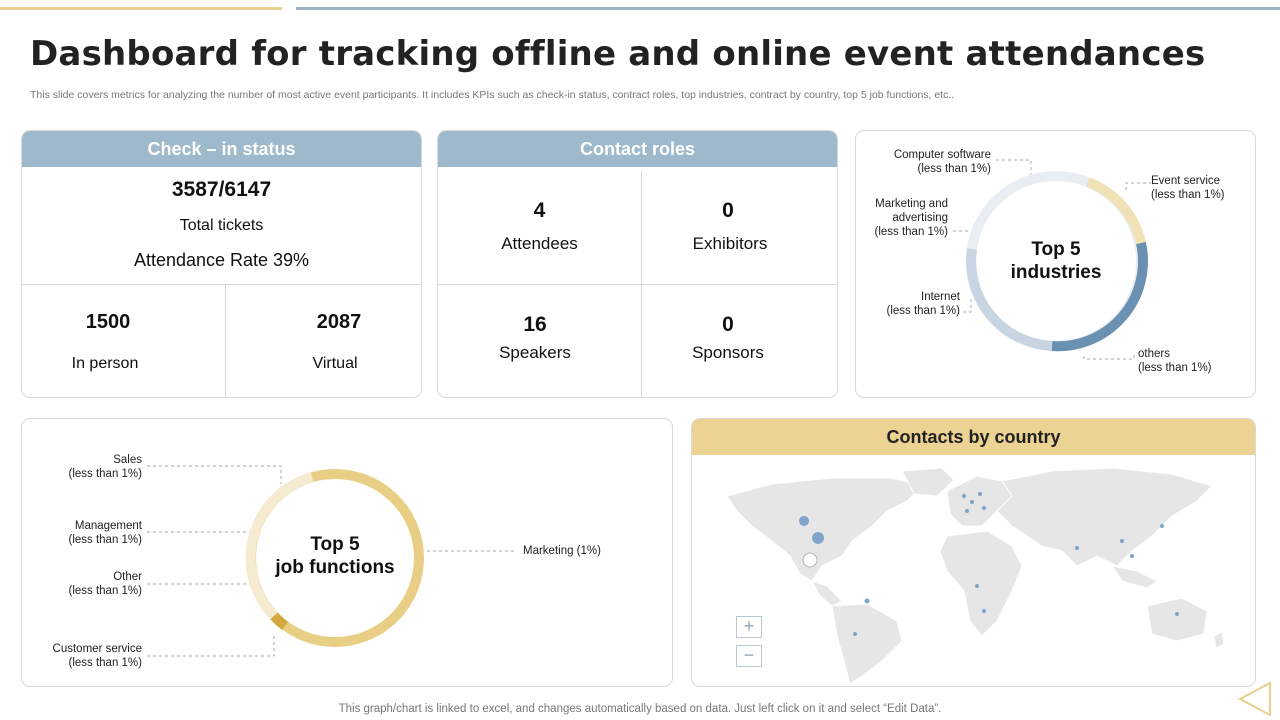  I want to click on callout-event-service-value: (less than 1%), so click(1188, 195).